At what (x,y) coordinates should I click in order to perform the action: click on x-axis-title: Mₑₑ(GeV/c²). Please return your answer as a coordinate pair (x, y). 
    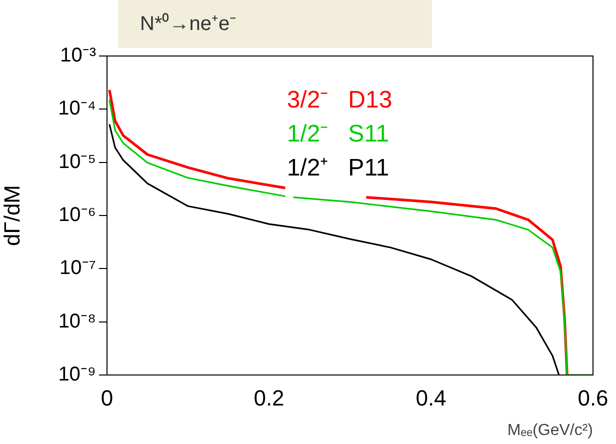
    Looking at the image, I should click on (550, 430).